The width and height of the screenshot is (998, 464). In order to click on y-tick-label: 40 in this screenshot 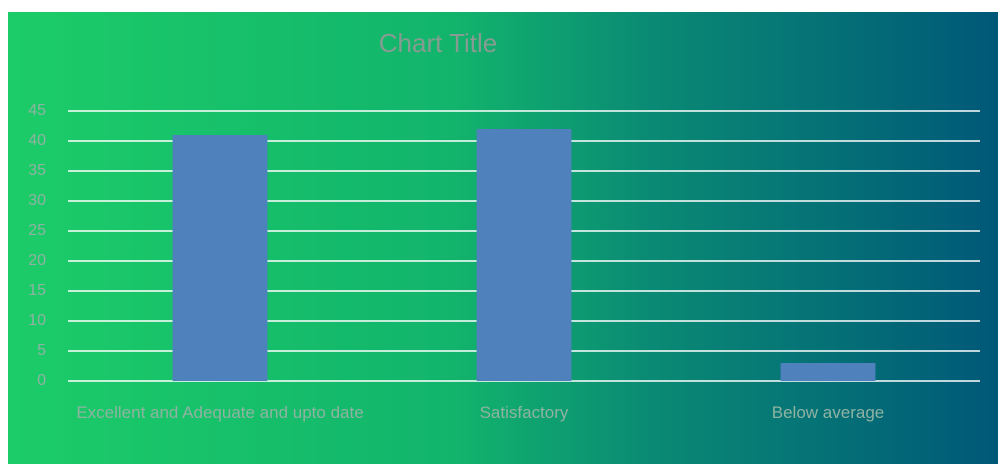, I will do `click(37, 140)`.